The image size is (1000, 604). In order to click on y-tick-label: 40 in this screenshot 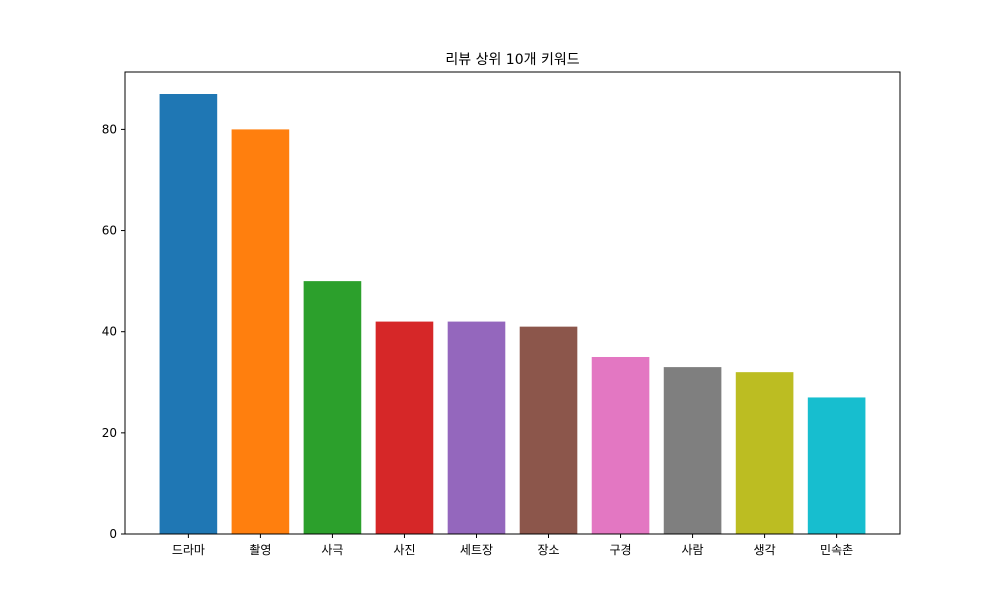, I will do `click(109, 332)`.